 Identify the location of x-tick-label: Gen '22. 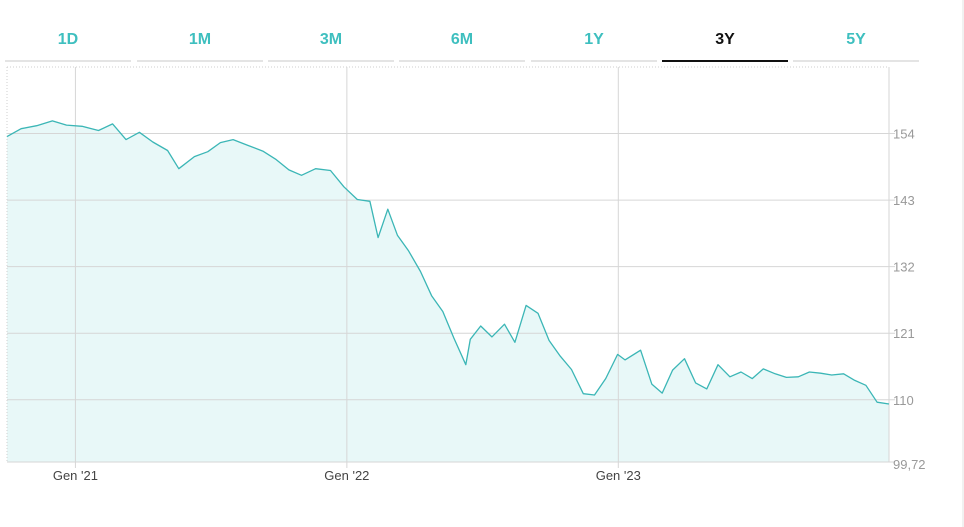
(346, 475).